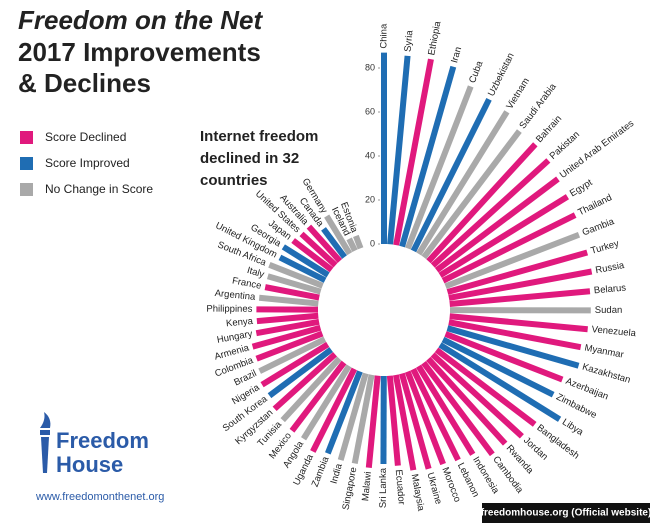  I want to click on category-label: Belarus, so click(609, 289).